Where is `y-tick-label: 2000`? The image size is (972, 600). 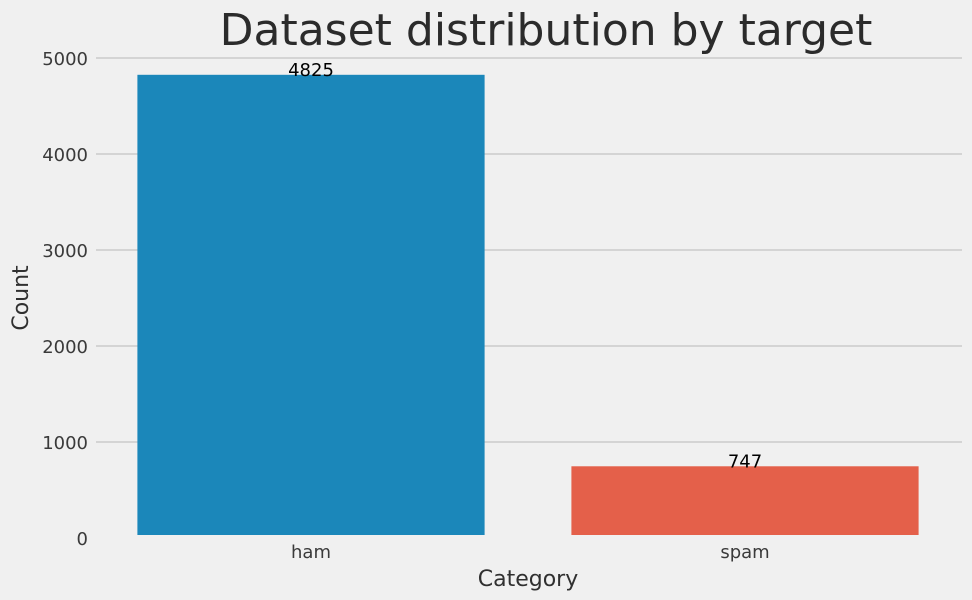 y-tick-label: 2000 is located at coordinates (65, 347).